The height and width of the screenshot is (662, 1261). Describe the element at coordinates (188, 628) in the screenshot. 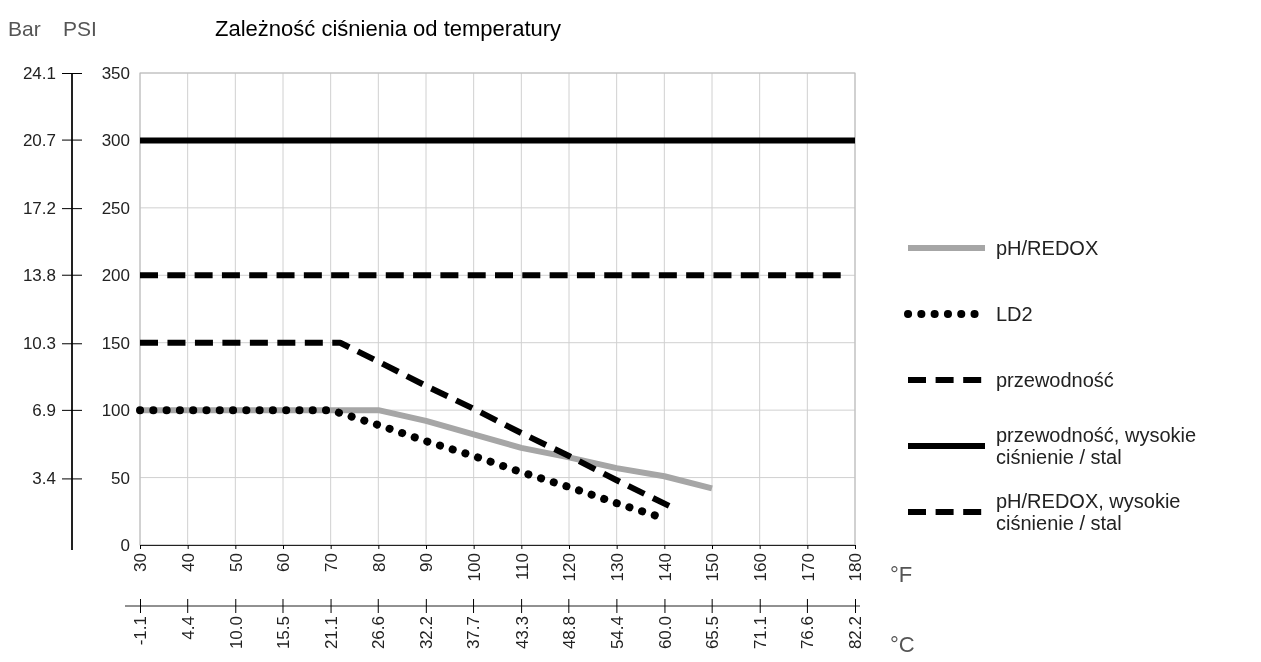

I see `x2-tick-label: 4.4` at that location.